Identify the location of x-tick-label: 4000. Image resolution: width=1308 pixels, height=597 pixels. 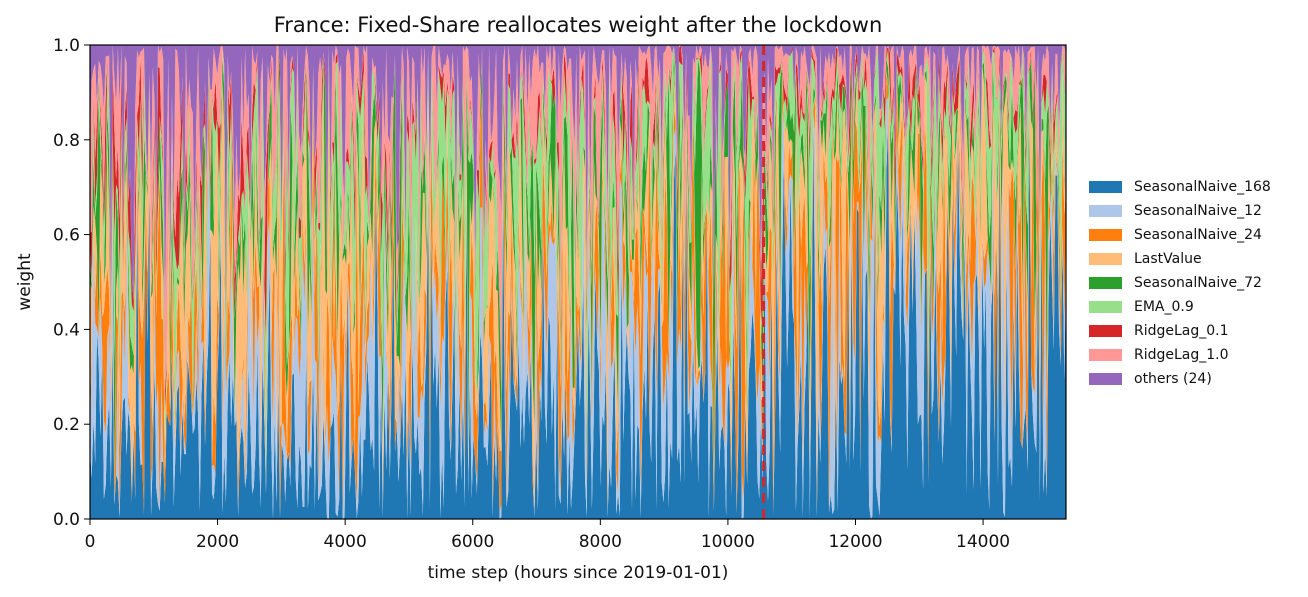
(345, 542).